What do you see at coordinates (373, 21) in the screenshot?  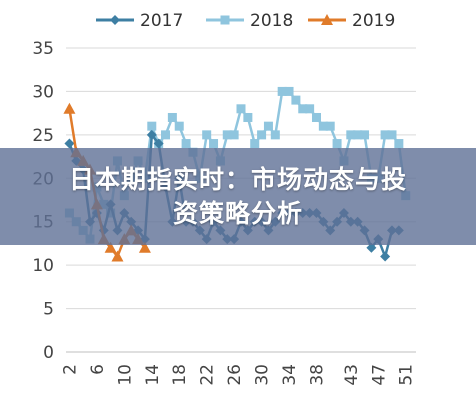 I see `legend-label: 2019` at bounding box center [373, 21].